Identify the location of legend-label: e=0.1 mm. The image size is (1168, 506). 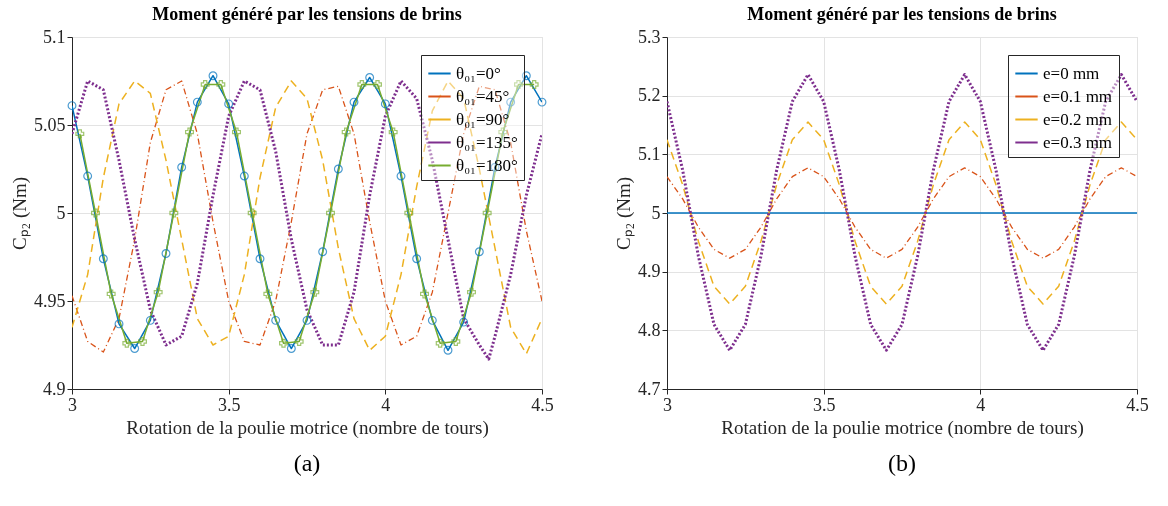
(1078, 96).